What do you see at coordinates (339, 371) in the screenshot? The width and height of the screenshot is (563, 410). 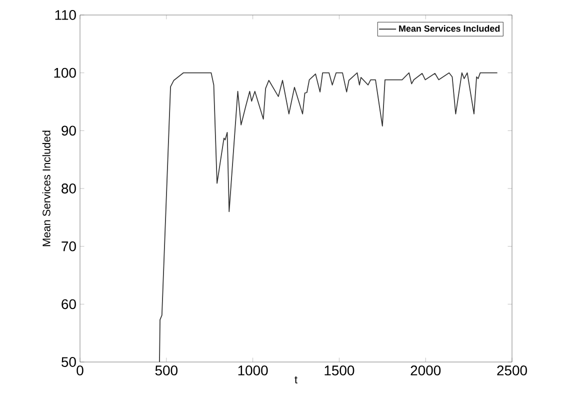 I see `x-tick-label: 1500` at bounding box center [339, 371].